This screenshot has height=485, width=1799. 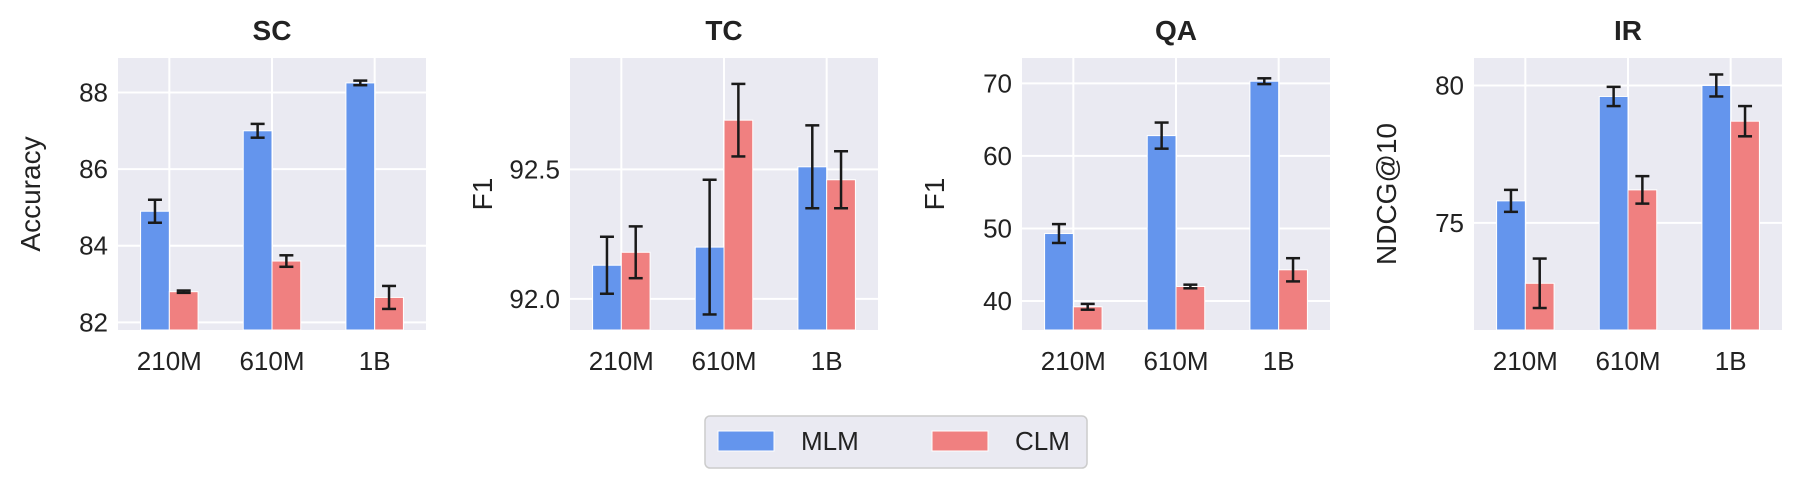 I want to click on legend-label-clm: CLM, so click(x=1042, y=441).